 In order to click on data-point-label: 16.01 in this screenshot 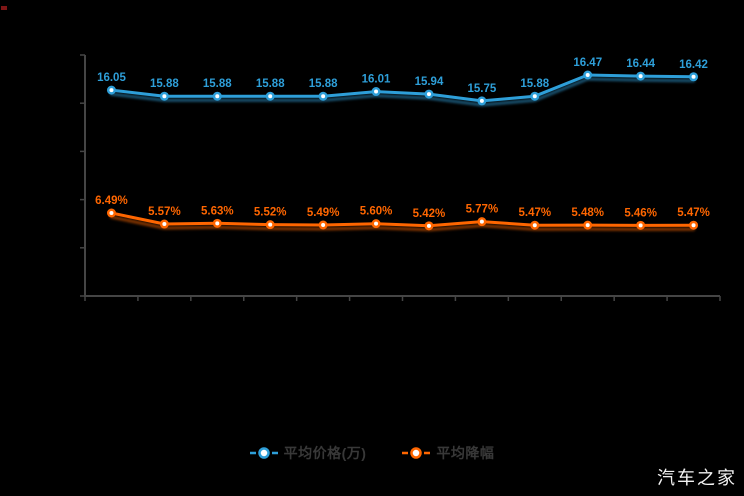, I will do `click(376, 80)`.